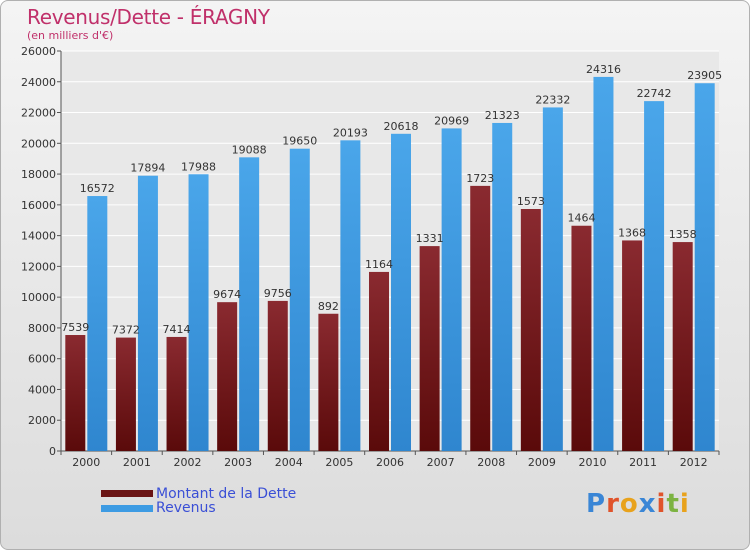 This screenshot has width=750, height=550. What do you see at coordinates (38, 143) in the screenshot?
I see `y-tick-label: 20000` at bounding box center [38, 143].